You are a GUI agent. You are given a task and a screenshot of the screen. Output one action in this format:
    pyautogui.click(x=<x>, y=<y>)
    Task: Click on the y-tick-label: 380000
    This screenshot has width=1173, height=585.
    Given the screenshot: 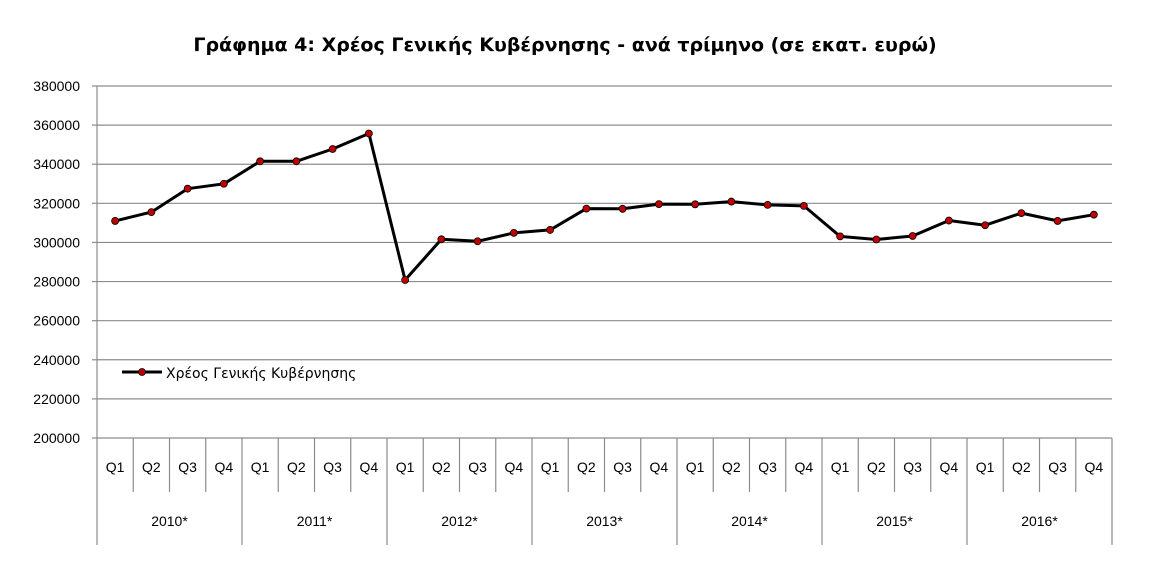 What is the action you would take?
    pyautogui.click(x=56, y=86)
    